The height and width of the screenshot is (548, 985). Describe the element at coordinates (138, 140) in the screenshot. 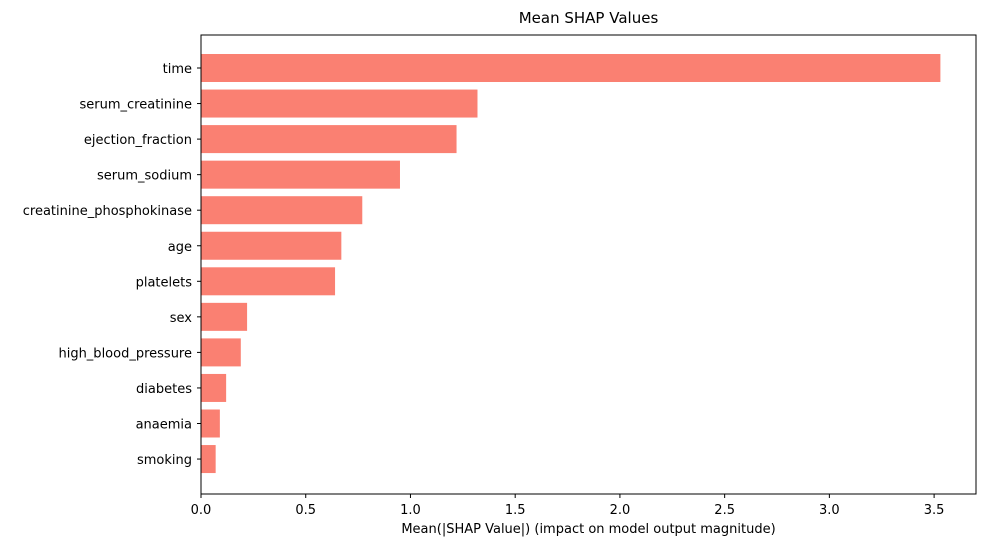

I see `y-tick-label: ejection_fraction` at that location.